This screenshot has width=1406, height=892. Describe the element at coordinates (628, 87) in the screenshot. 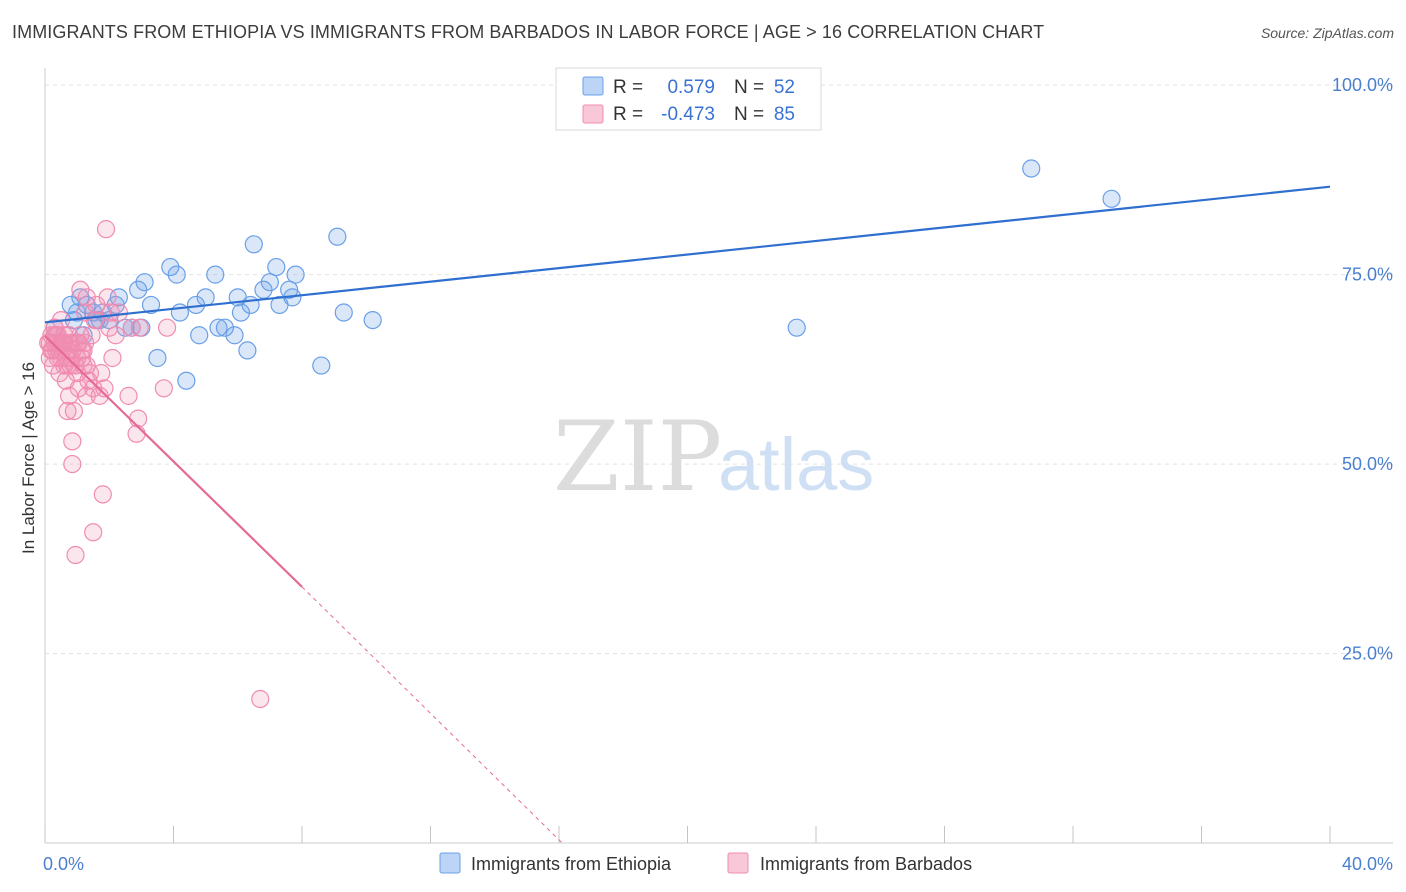

I see `legend-r-label-ethiopia: R =` at that location.